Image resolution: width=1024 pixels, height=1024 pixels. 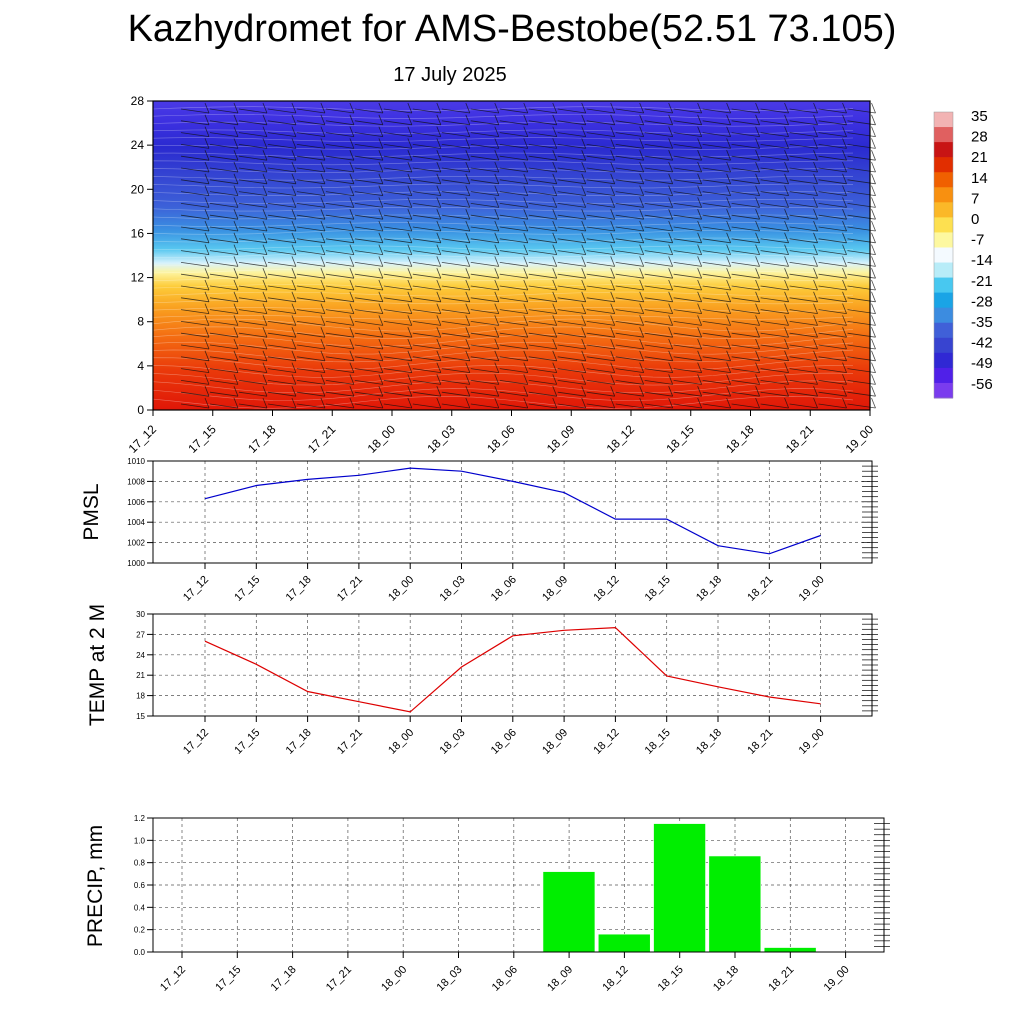 What do you see at coordinates (140, 366) in the screenshot?
I see `heatmap-ytick-label: 4` at bounding box center [140, 366].